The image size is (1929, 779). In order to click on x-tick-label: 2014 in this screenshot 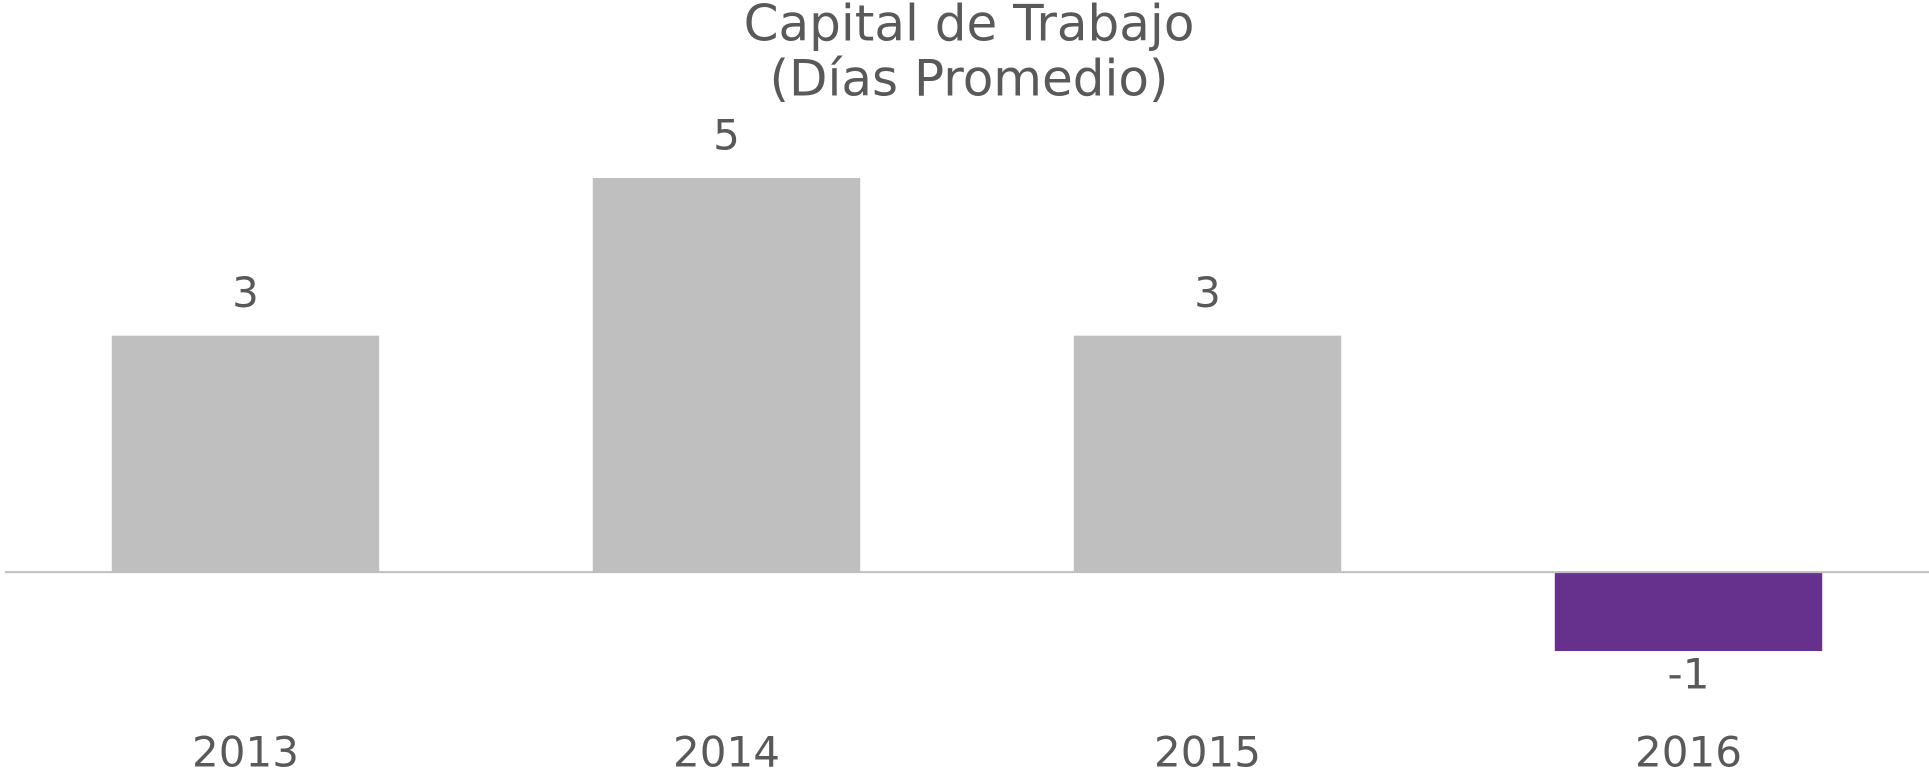, I will do `click(726, 752)`.